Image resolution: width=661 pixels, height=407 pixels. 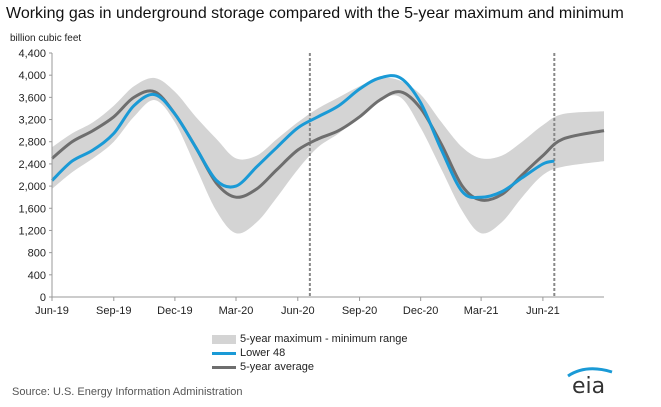 I want to click on x-tick-label-2: Dec-19, so click(x=174, y=311).